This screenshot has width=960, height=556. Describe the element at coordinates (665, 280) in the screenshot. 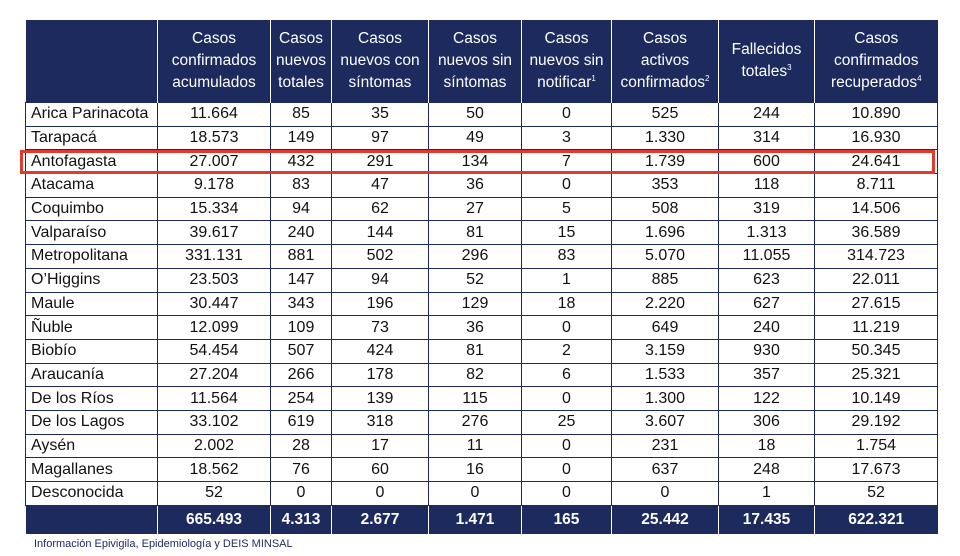

I see `value-cell: 885` at that location.